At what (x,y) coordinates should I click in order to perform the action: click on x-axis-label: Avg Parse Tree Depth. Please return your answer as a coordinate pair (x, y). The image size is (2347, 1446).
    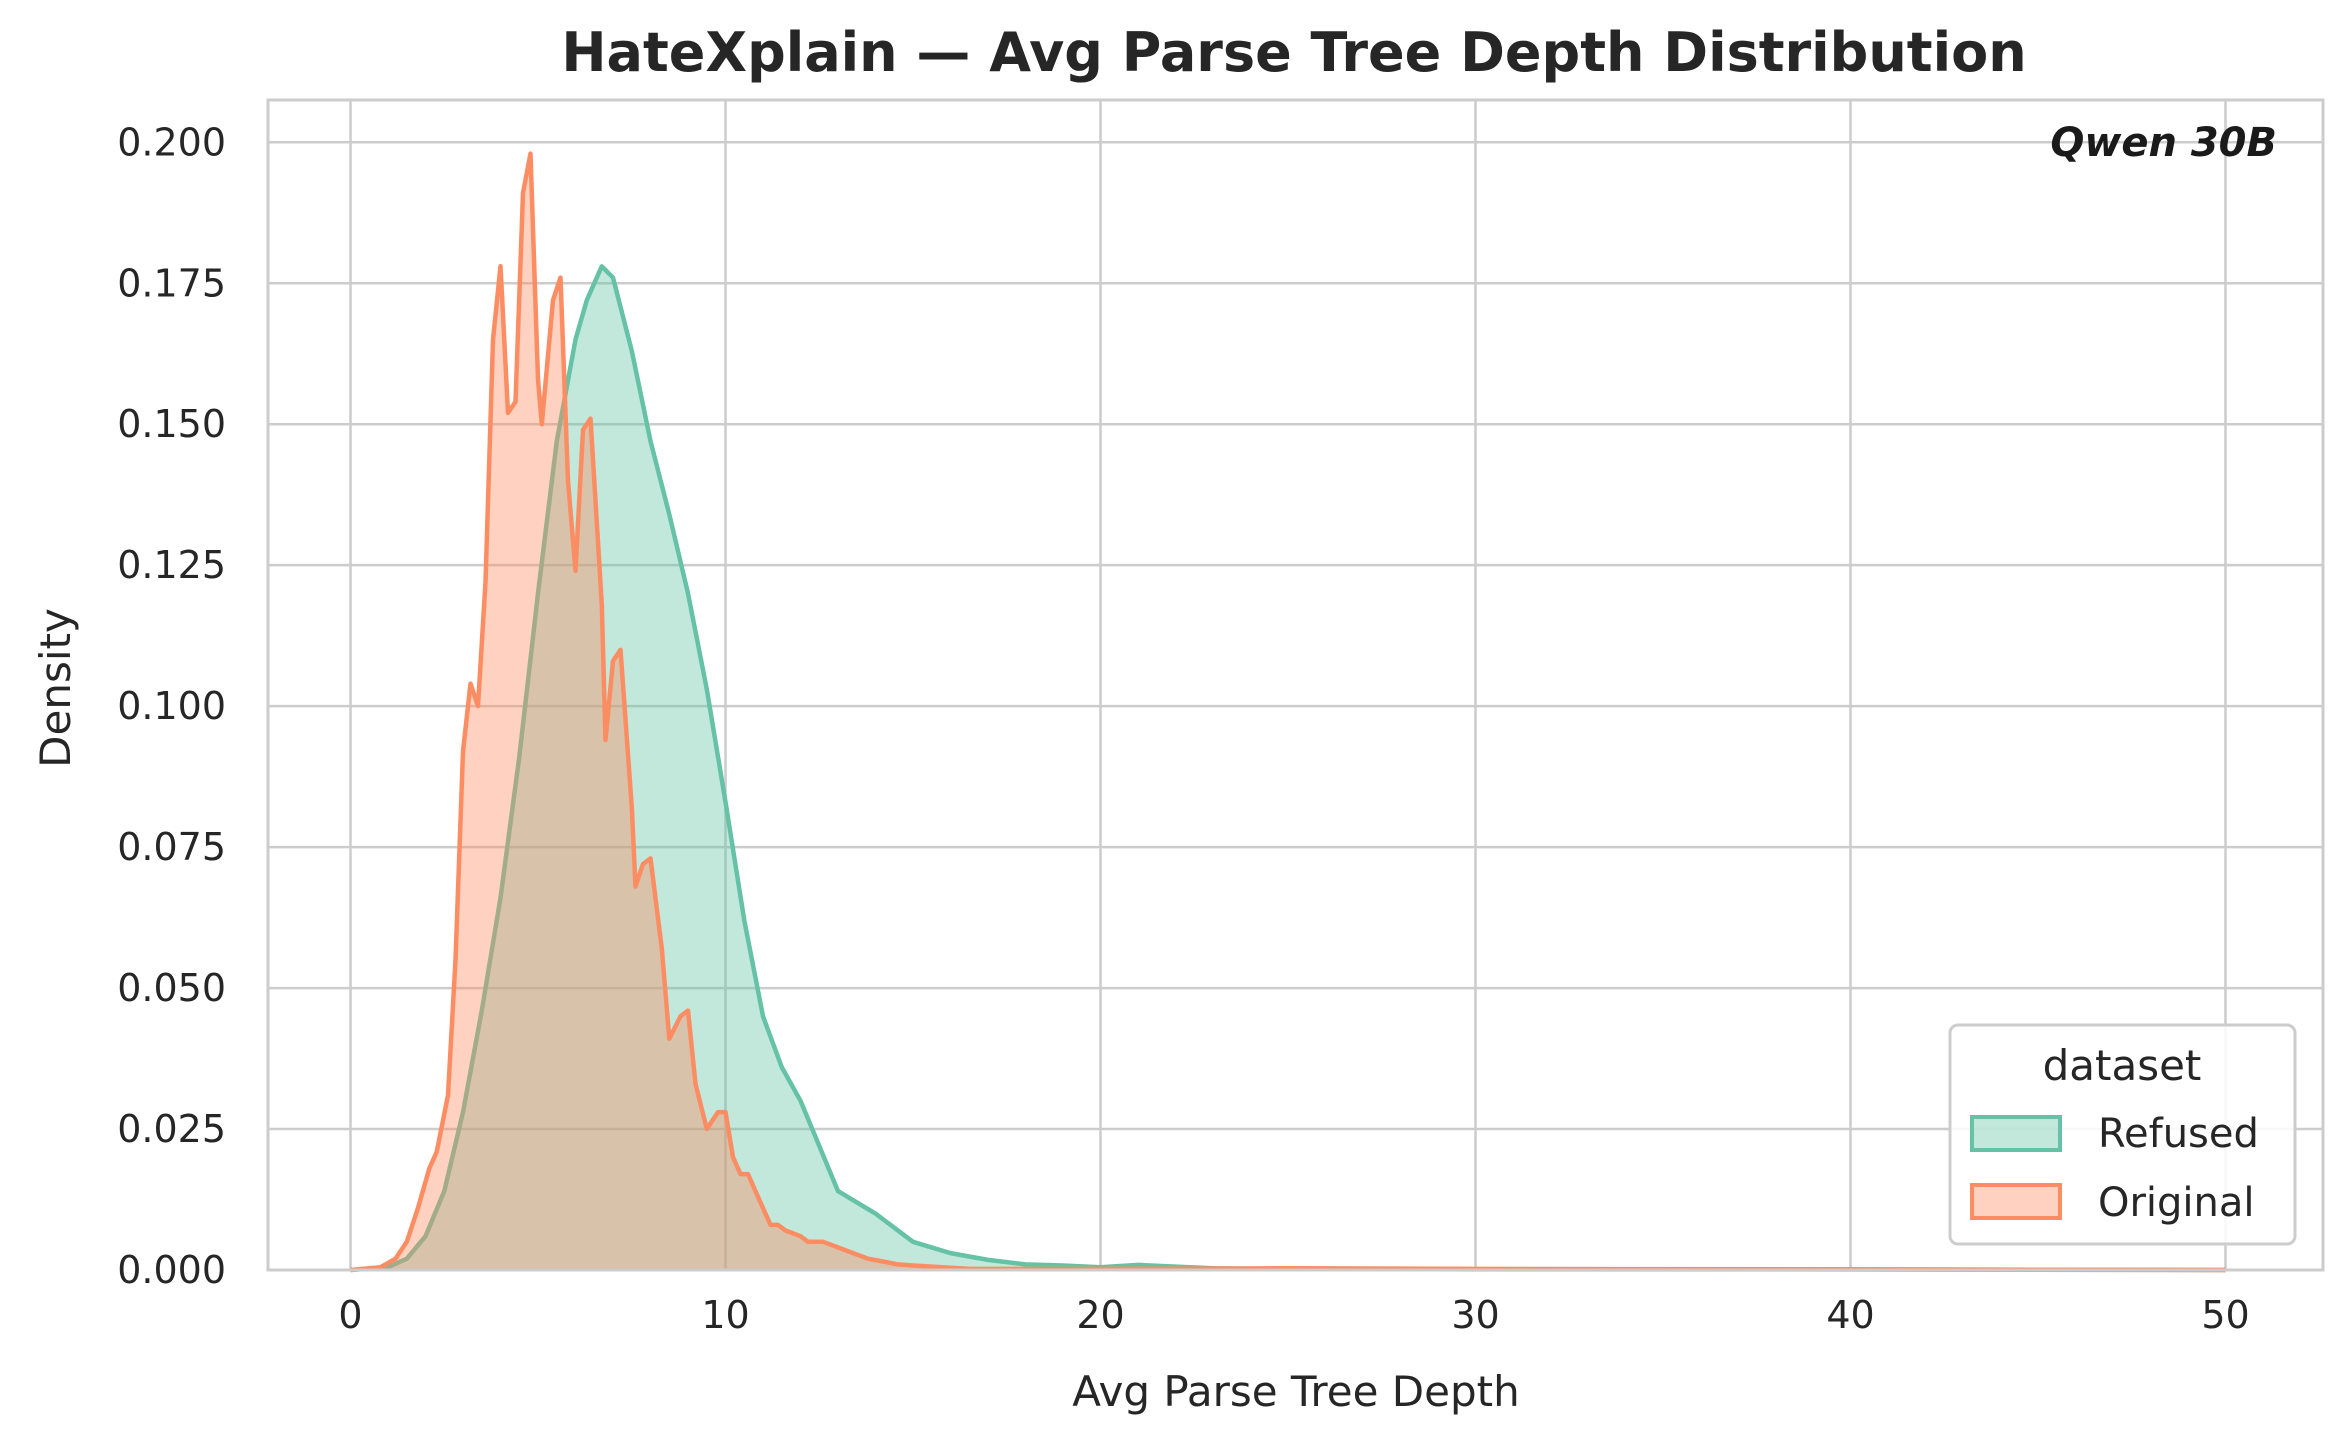
    Looking at the image, I should click on (1295, 1391).